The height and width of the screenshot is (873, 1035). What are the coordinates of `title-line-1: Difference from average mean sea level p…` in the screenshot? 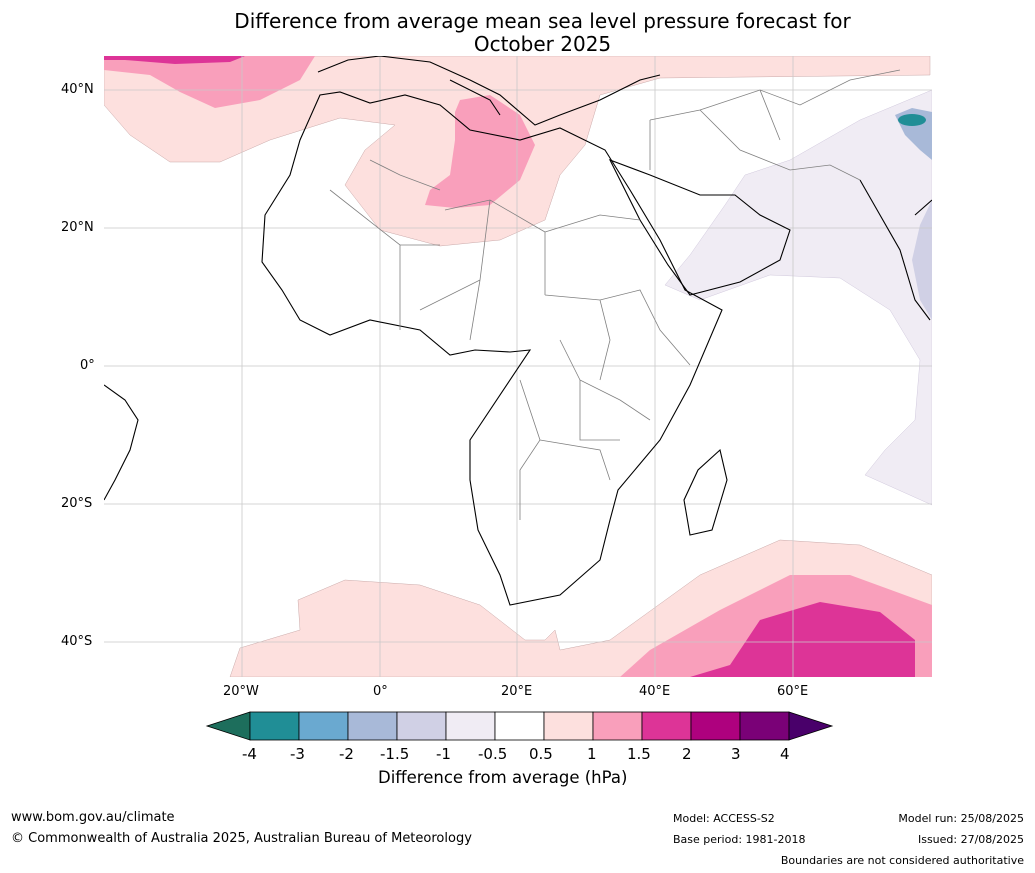 It's located at (542, 21).